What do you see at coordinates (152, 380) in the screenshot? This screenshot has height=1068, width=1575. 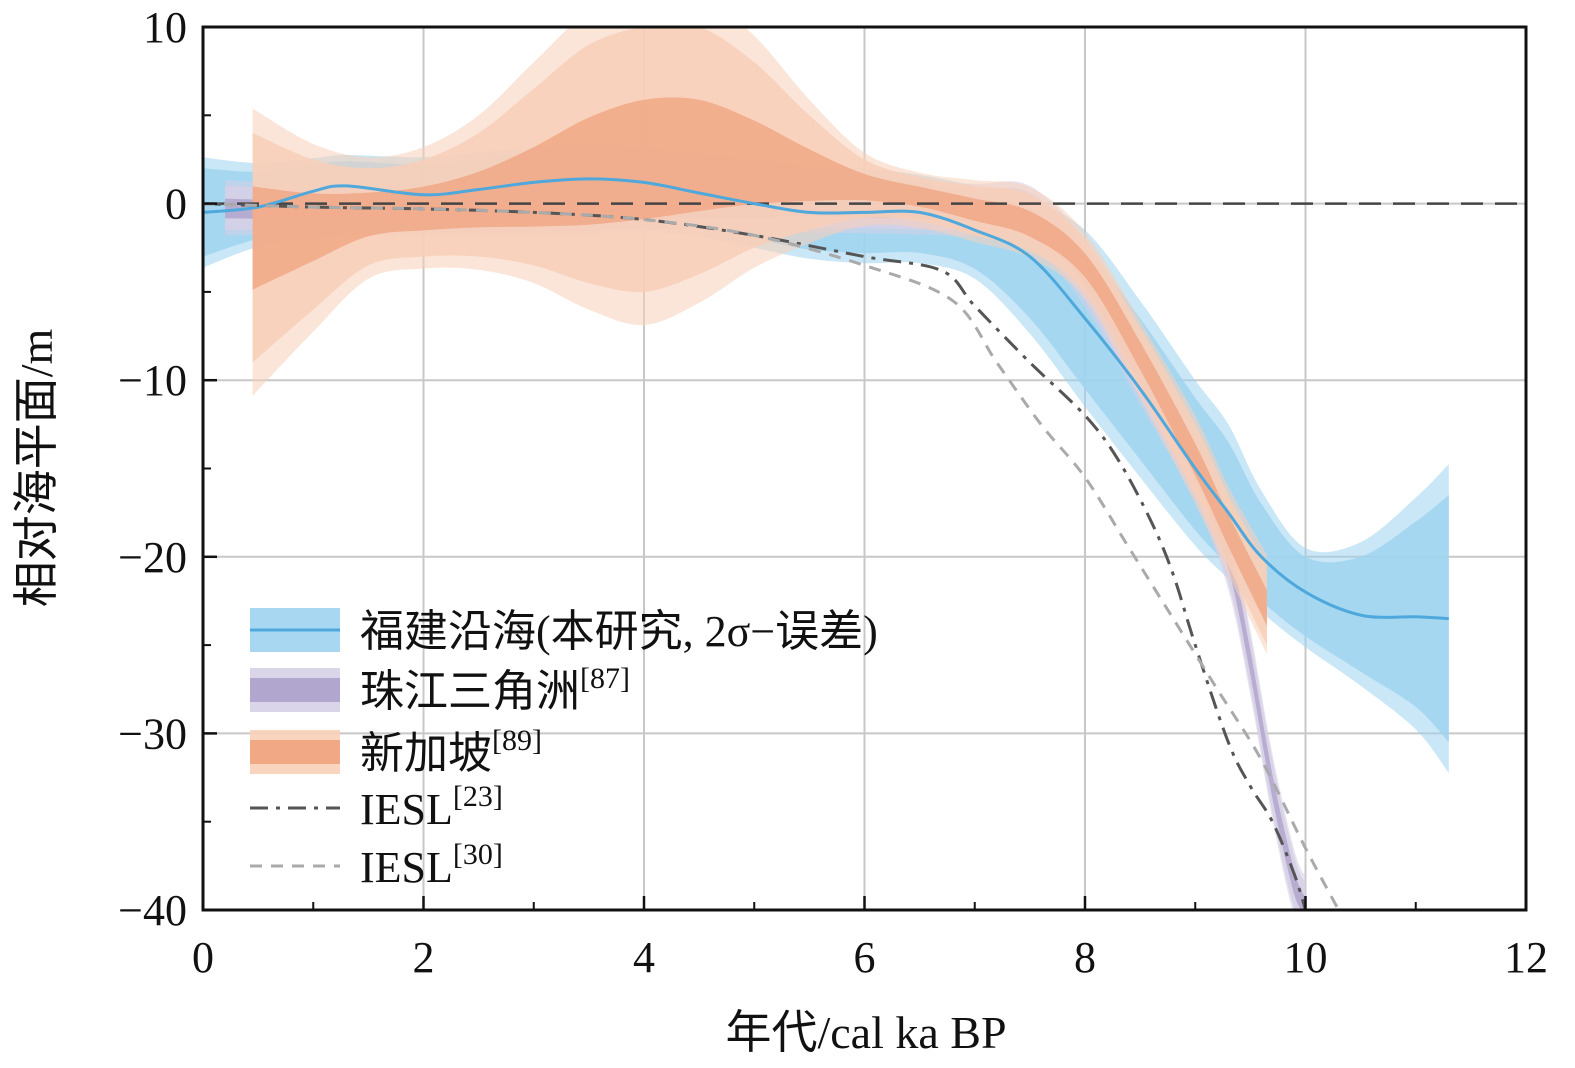 I see `y-tick-label: −10` at bounding box center [152, 380].